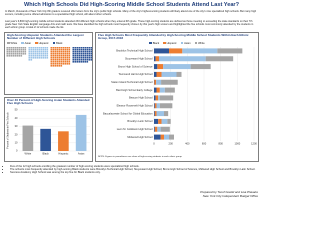 The image size is (320, 240). Describe the element at coordinates (221, 144) in the screenshot. I see `x-tick-label: 800` at that location.